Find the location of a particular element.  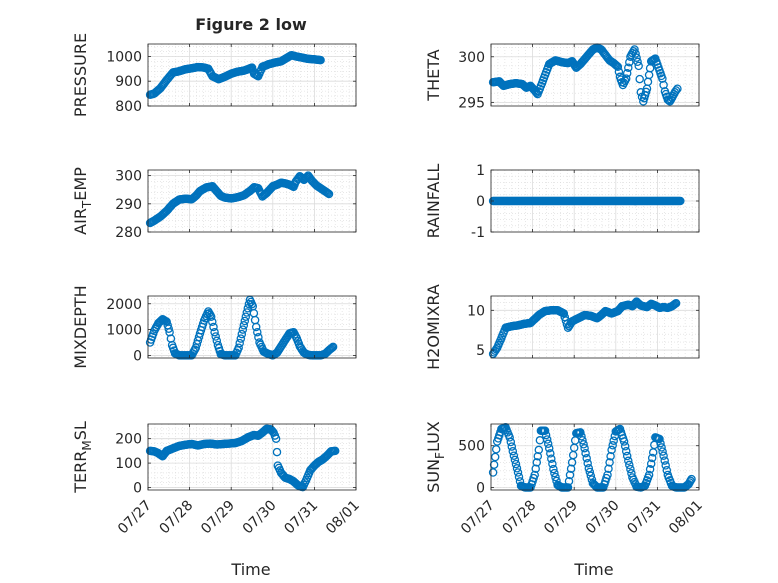

y-tick-label: -1 is located at coordinates (478, 233).